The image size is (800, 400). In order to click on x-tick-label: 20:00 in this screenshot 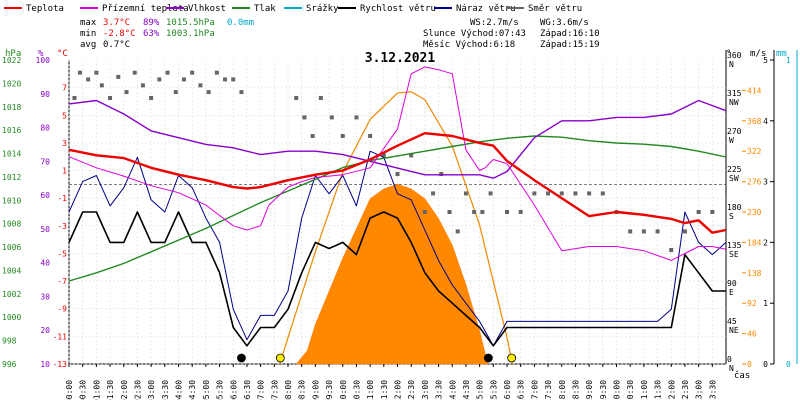, I will do `click(617, 390)`.